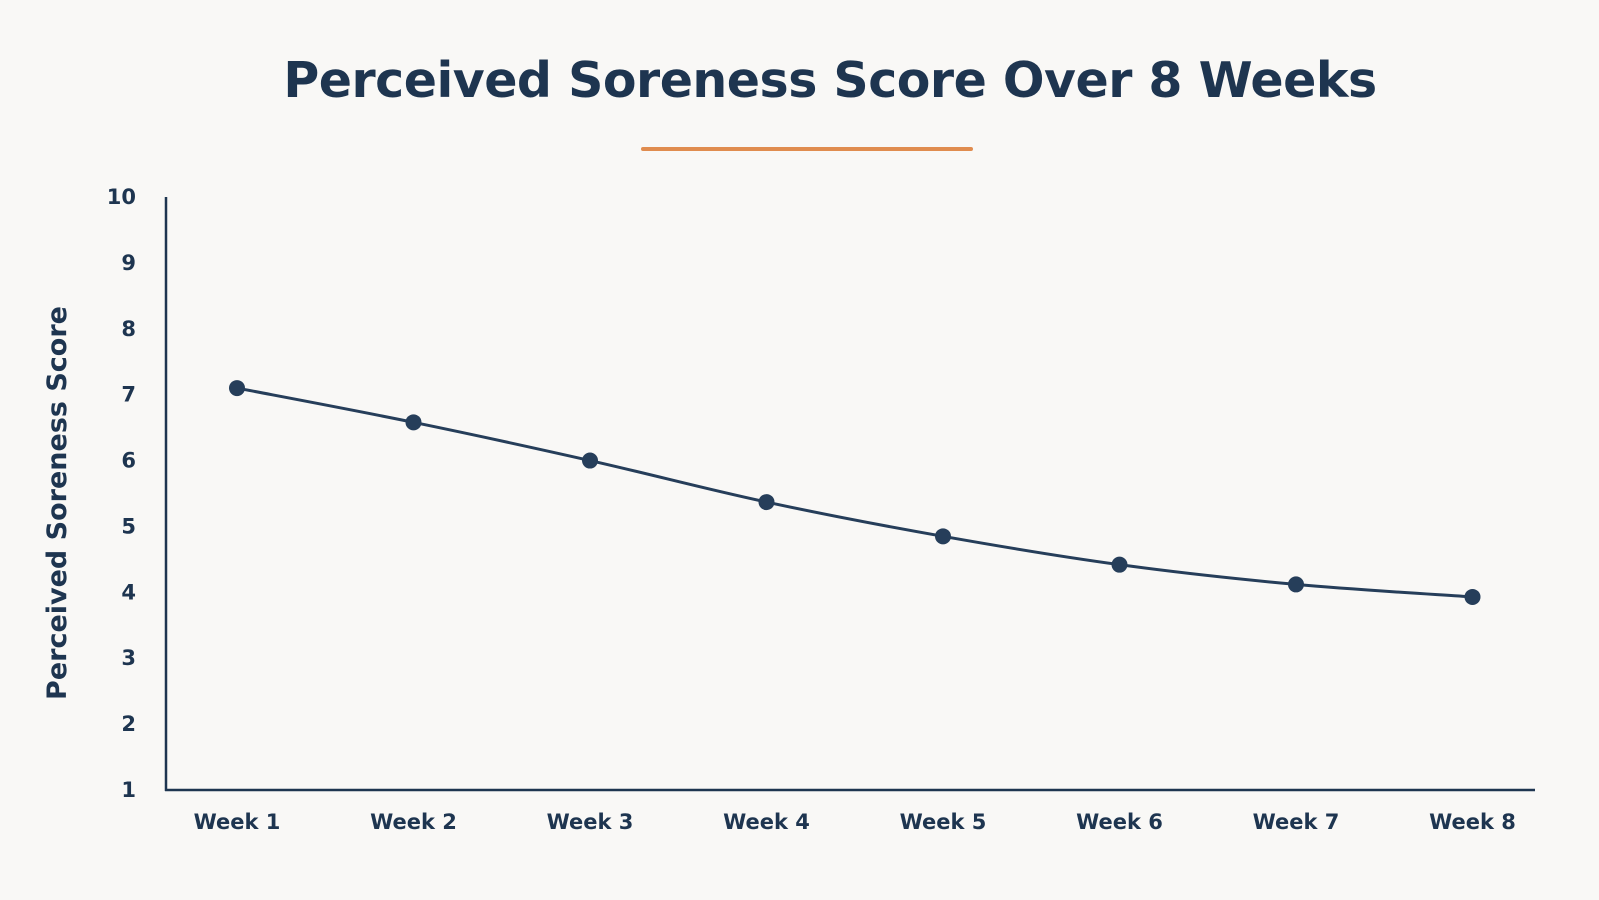 The image size is (1599, 900). What do you see at coordinates (128, 658) in the screenshot?
I see `y-tick-label: 3` at bounding box center [128, 658].